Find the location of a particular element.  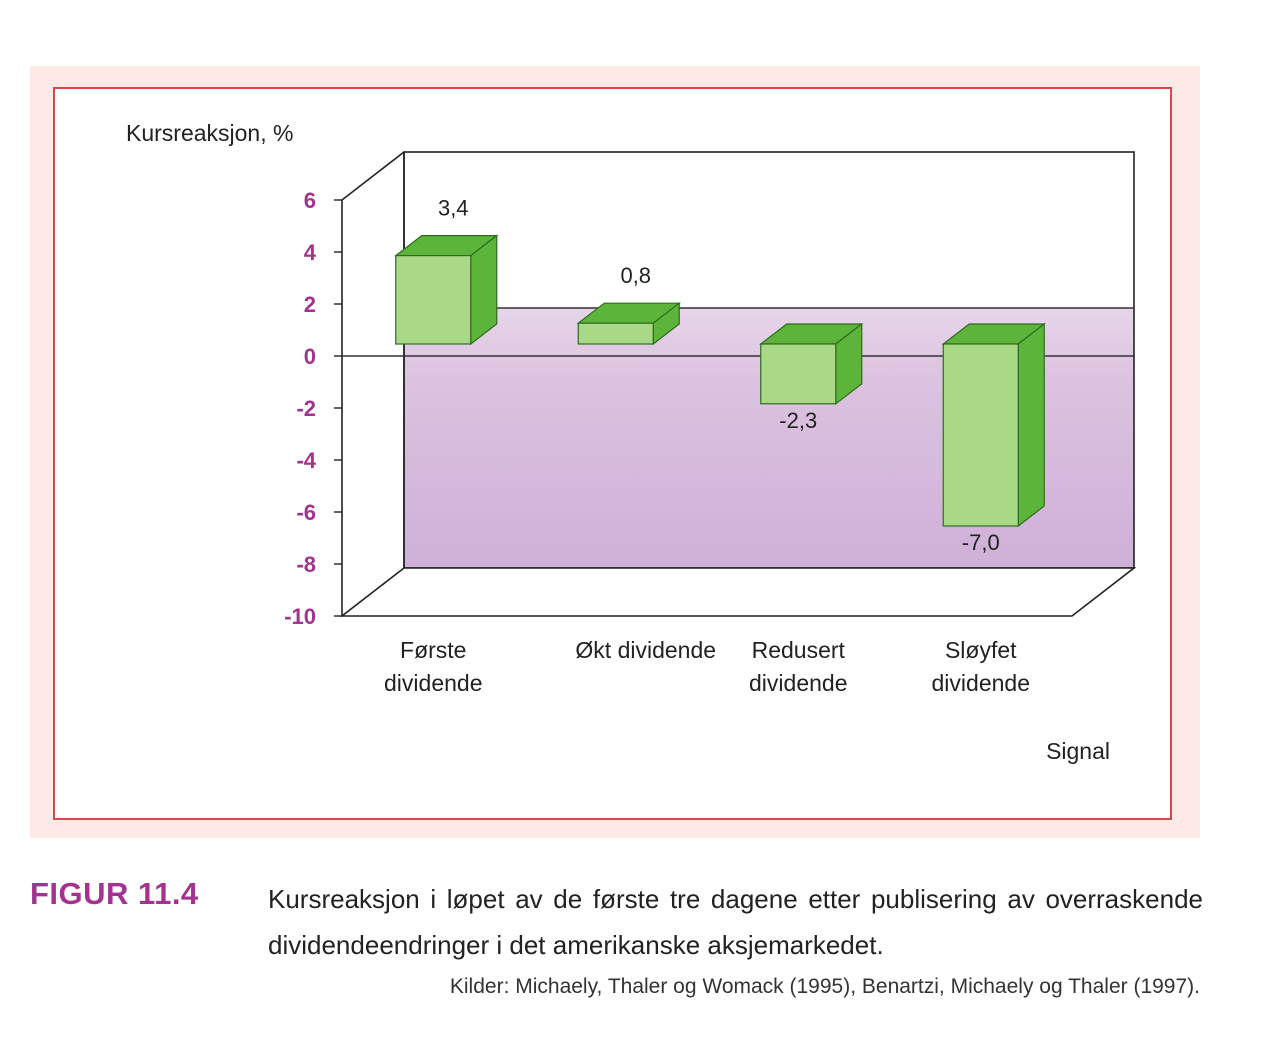

chart-floor is located at coordinates (738, 592).